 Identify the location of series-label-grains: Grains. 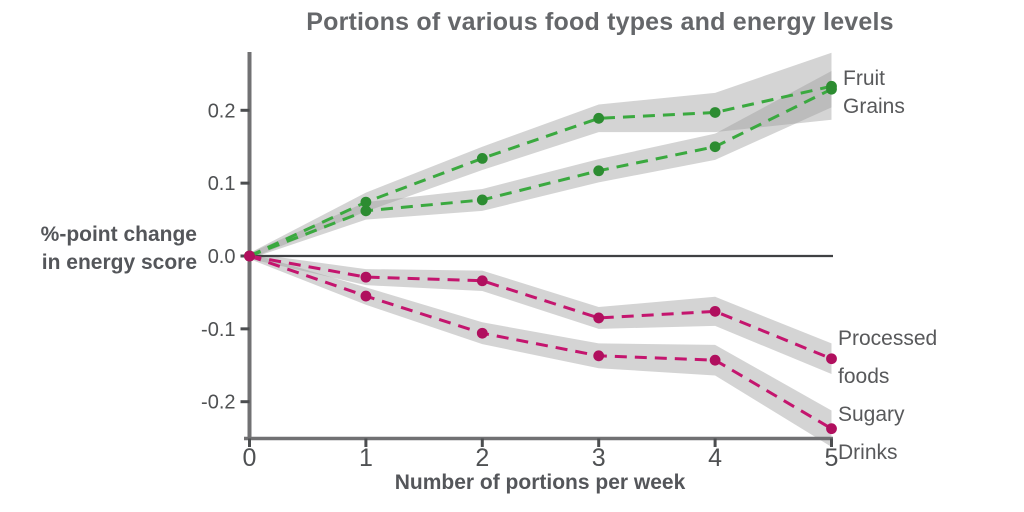
(874, 106).